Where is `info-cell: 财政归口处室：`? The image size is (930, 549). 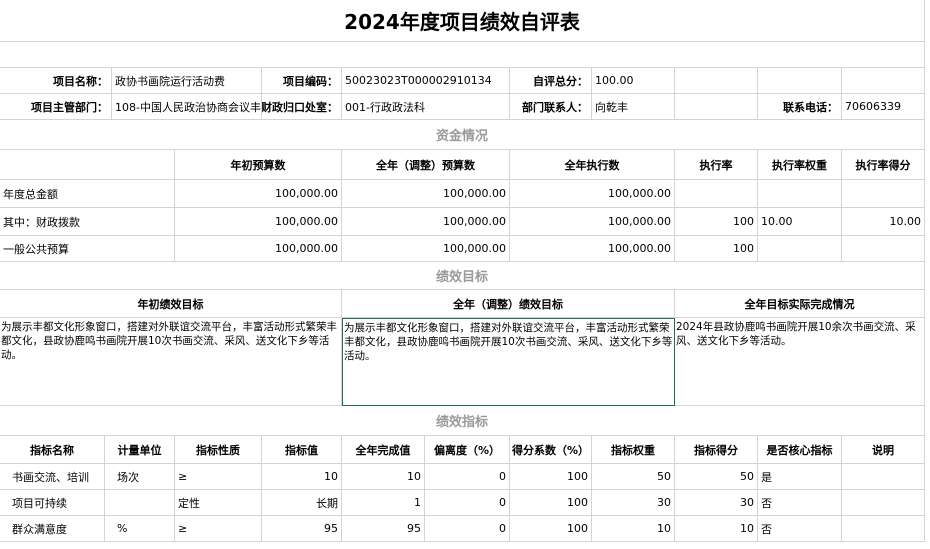 info-cell: 财政归口处室： is located at coordinates (302, 107).